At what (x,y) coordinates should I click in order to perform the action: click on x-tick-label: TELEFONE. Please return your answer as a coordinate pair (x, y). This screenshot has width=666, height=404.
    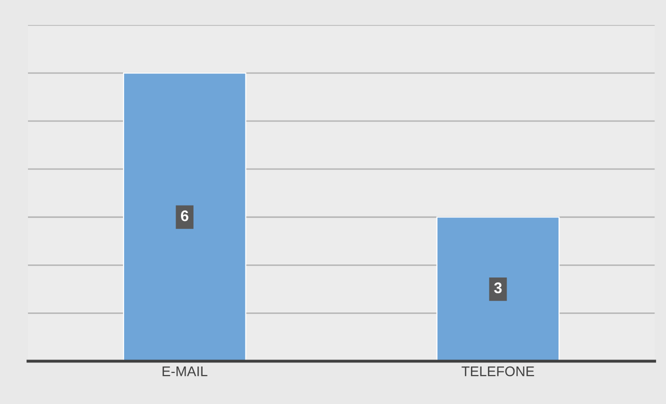
    Looking at the image, I should click on (498, 371).